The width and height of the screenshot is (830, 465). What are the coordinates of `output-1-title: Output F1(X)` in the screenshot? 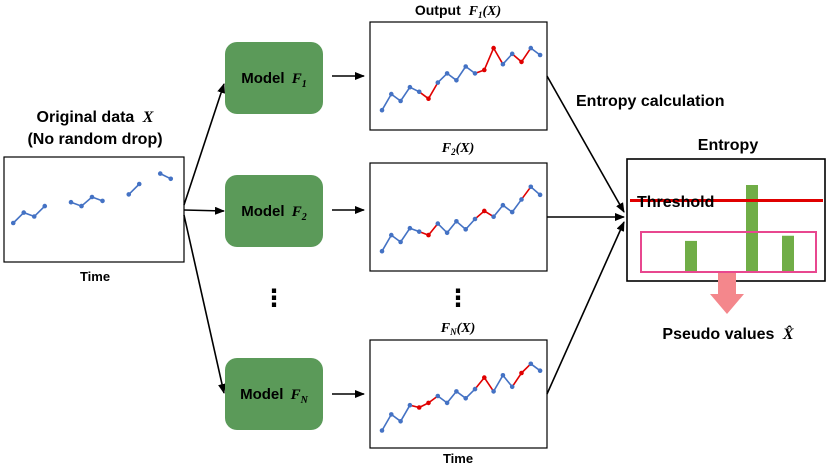 It's located at (458, 11).